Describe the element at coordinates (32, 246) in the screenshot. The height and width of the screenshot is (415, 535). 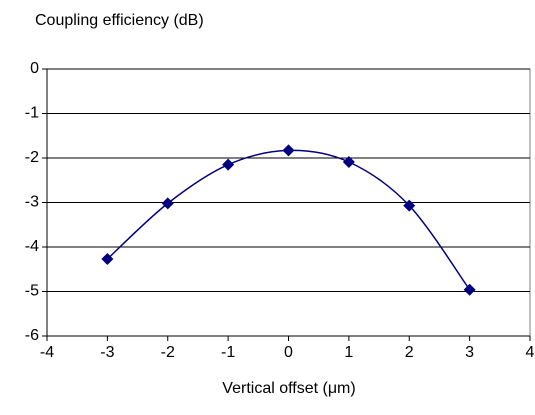
I see `y-tick-label: -4` at that location.